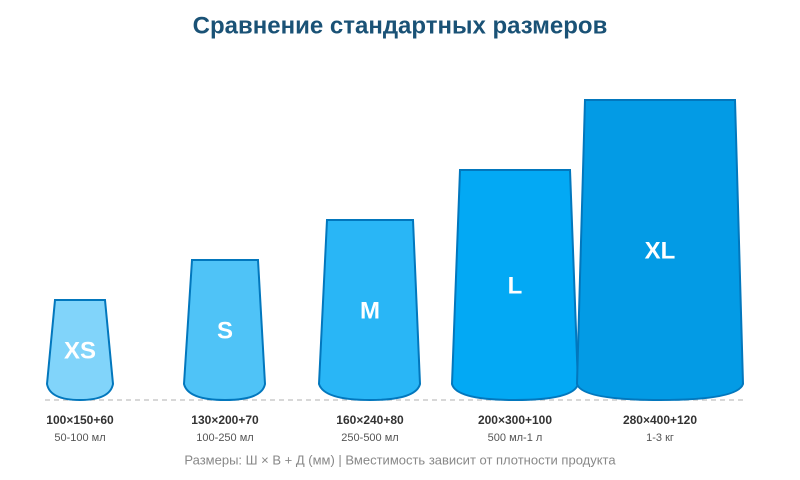 The width and height of the screenshot is (800, 480). I want to click on size-label: S, so click(225, 330).